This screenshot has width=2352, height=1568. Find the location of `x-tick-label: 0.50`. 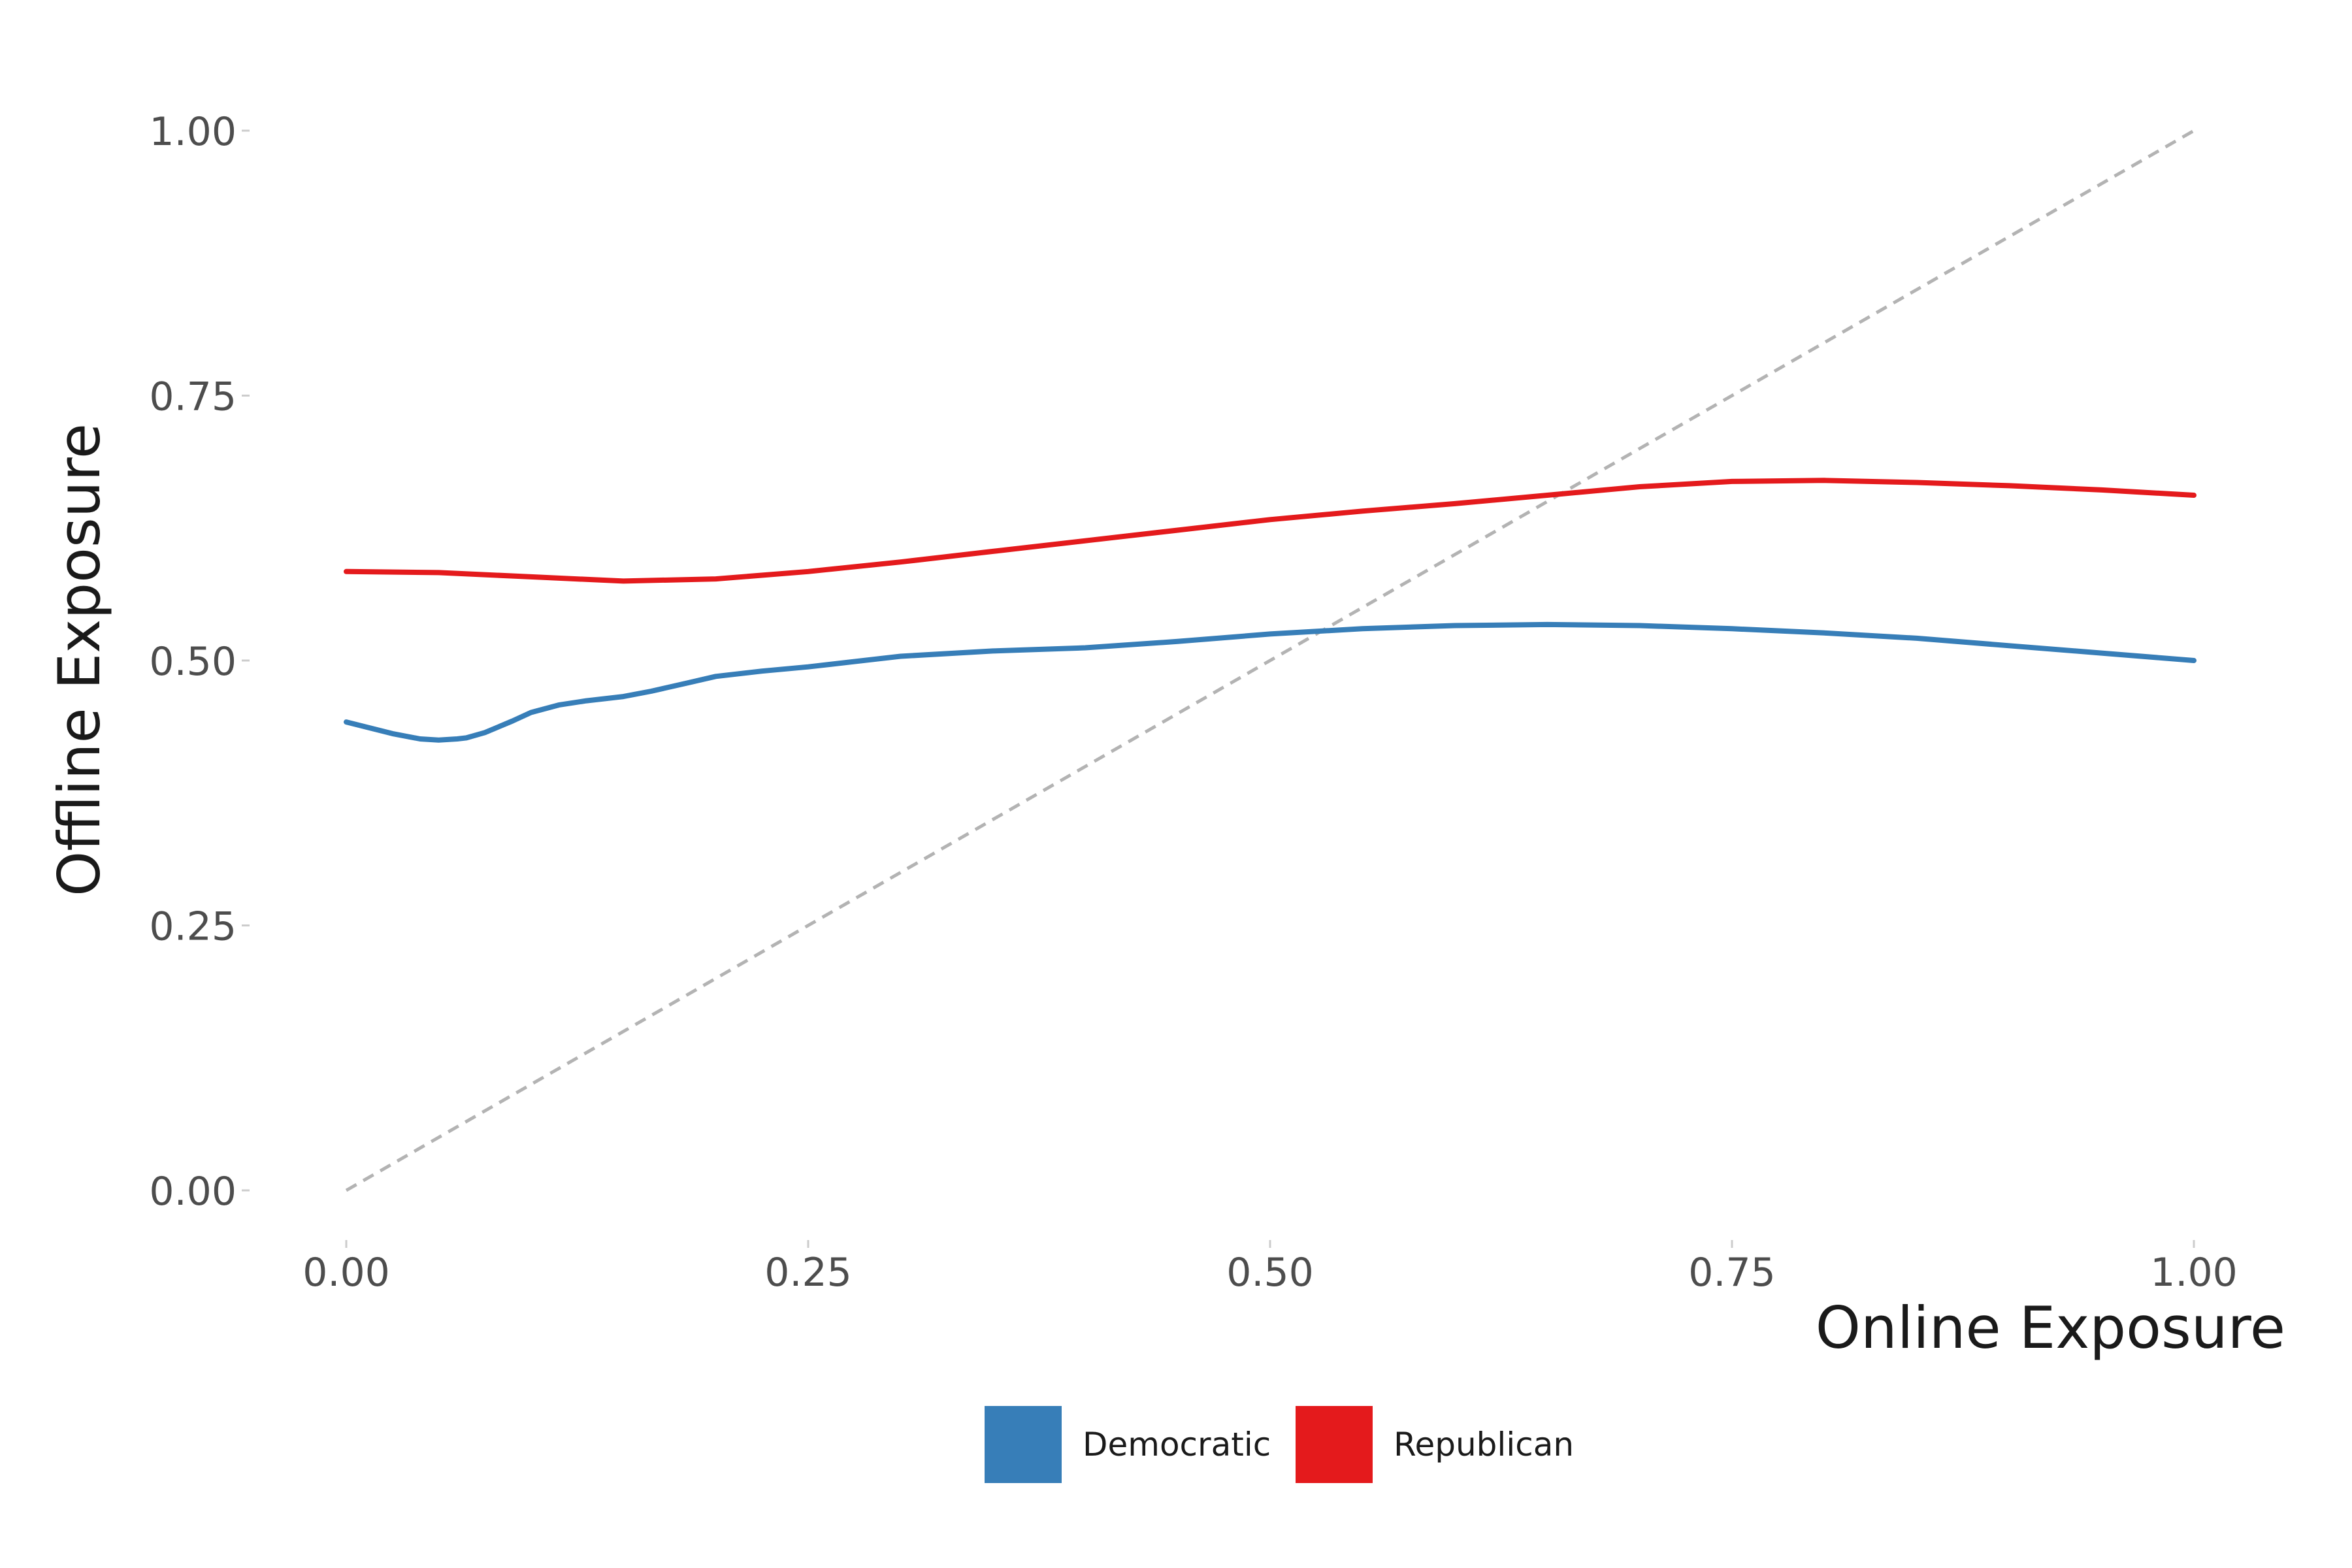

x-tick-label: 0.50 is located at coordinates (1270, 1273).